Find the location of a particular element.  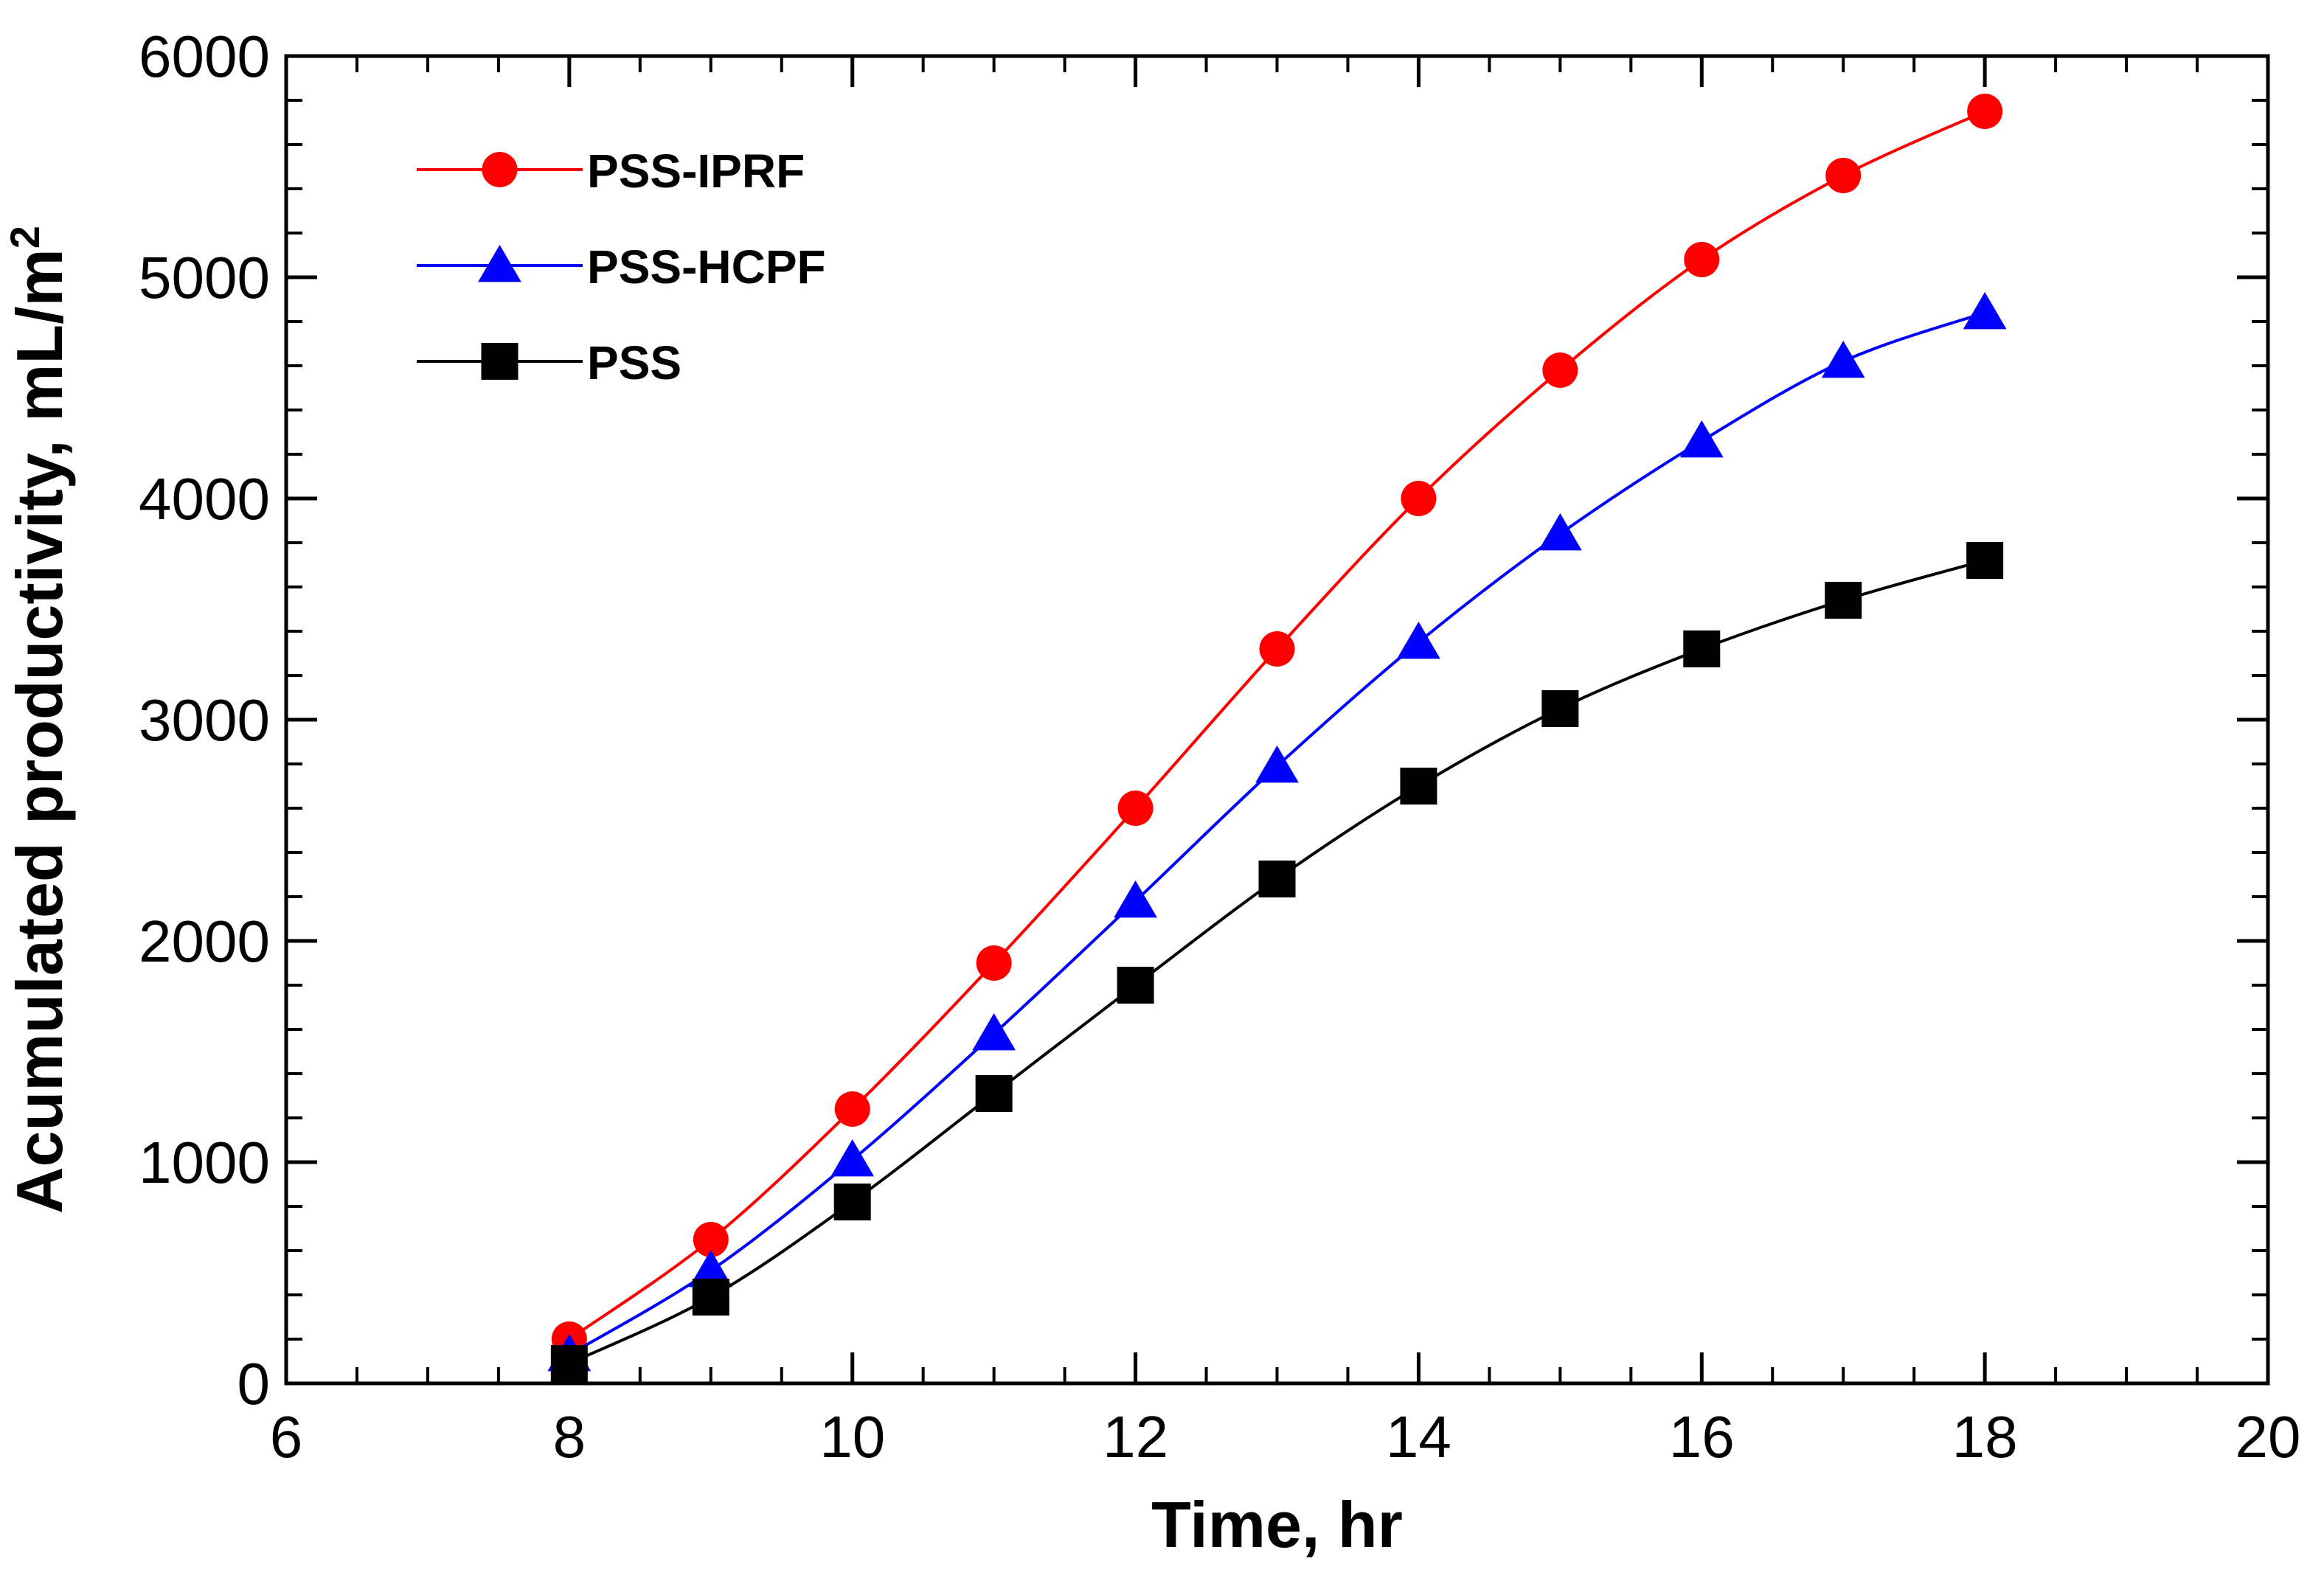

legend-marker-pss-hcpf is located at coordinates (500, 263).